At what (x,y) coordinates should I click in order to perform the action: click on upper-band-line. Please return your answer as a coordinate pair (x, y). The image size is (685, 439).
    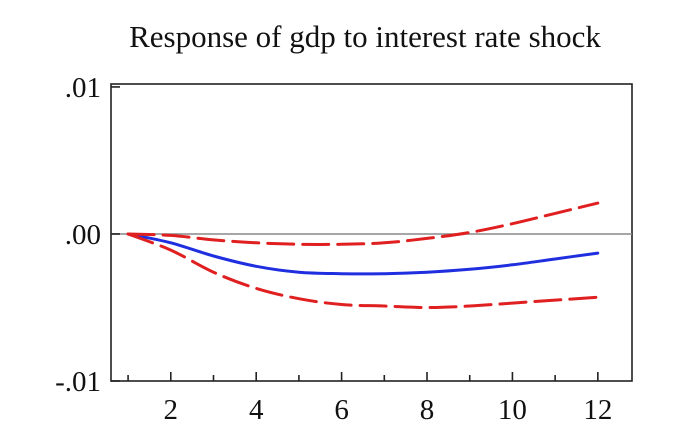
    Looking at the image, I should click on (363, 223).